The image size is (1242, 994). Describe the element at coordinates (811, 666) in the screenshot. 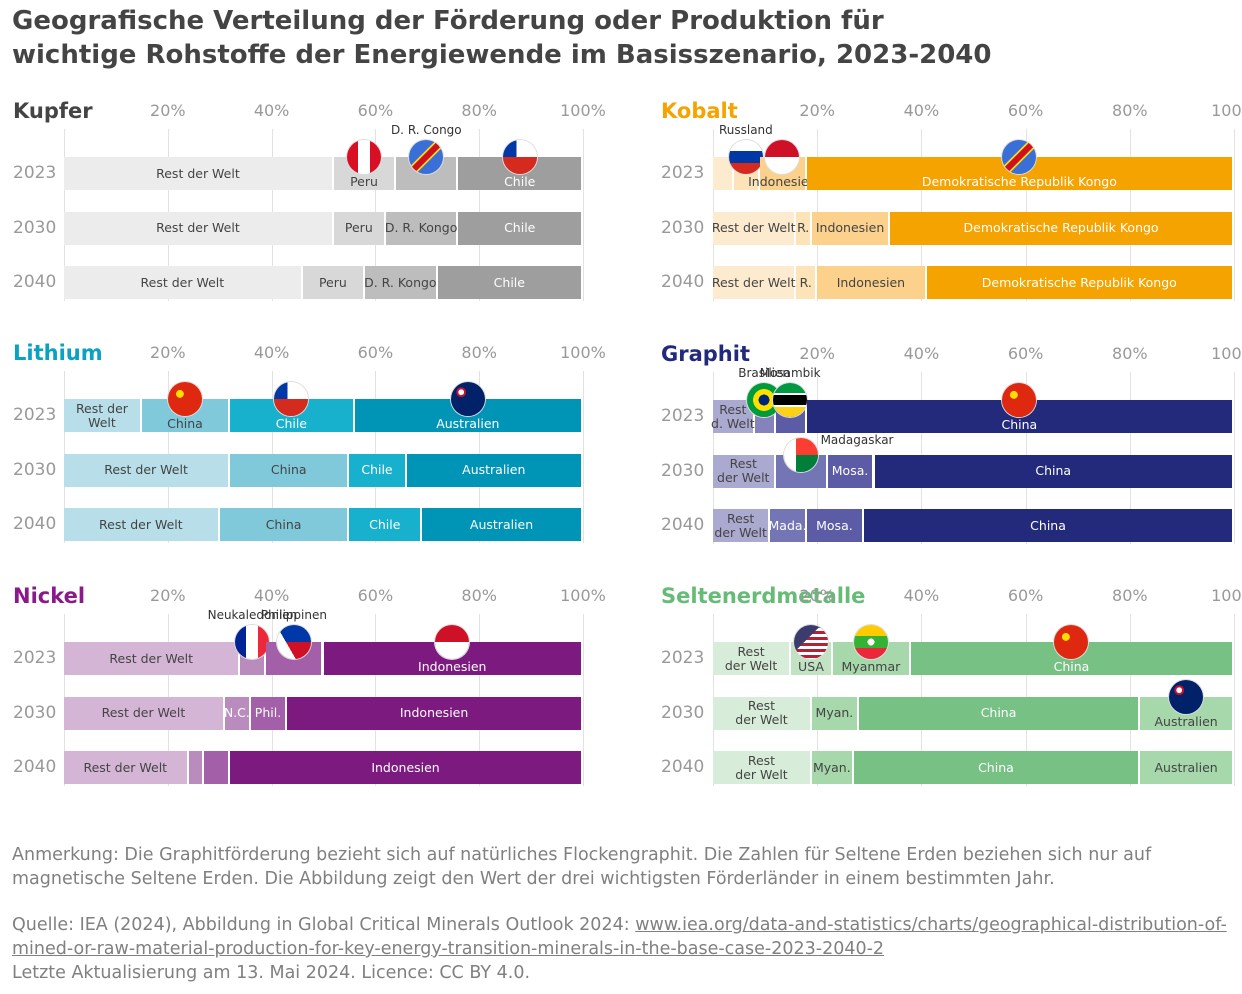

I see `segment-label: USA` at that location.